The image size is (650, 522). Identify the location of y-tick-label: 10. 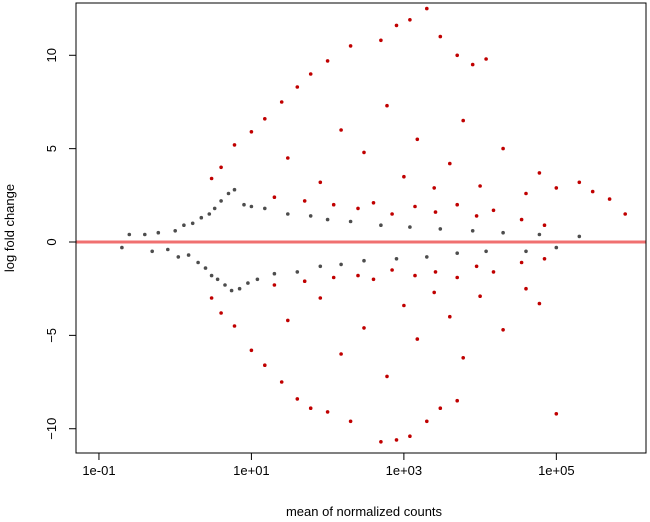
(51, 55).